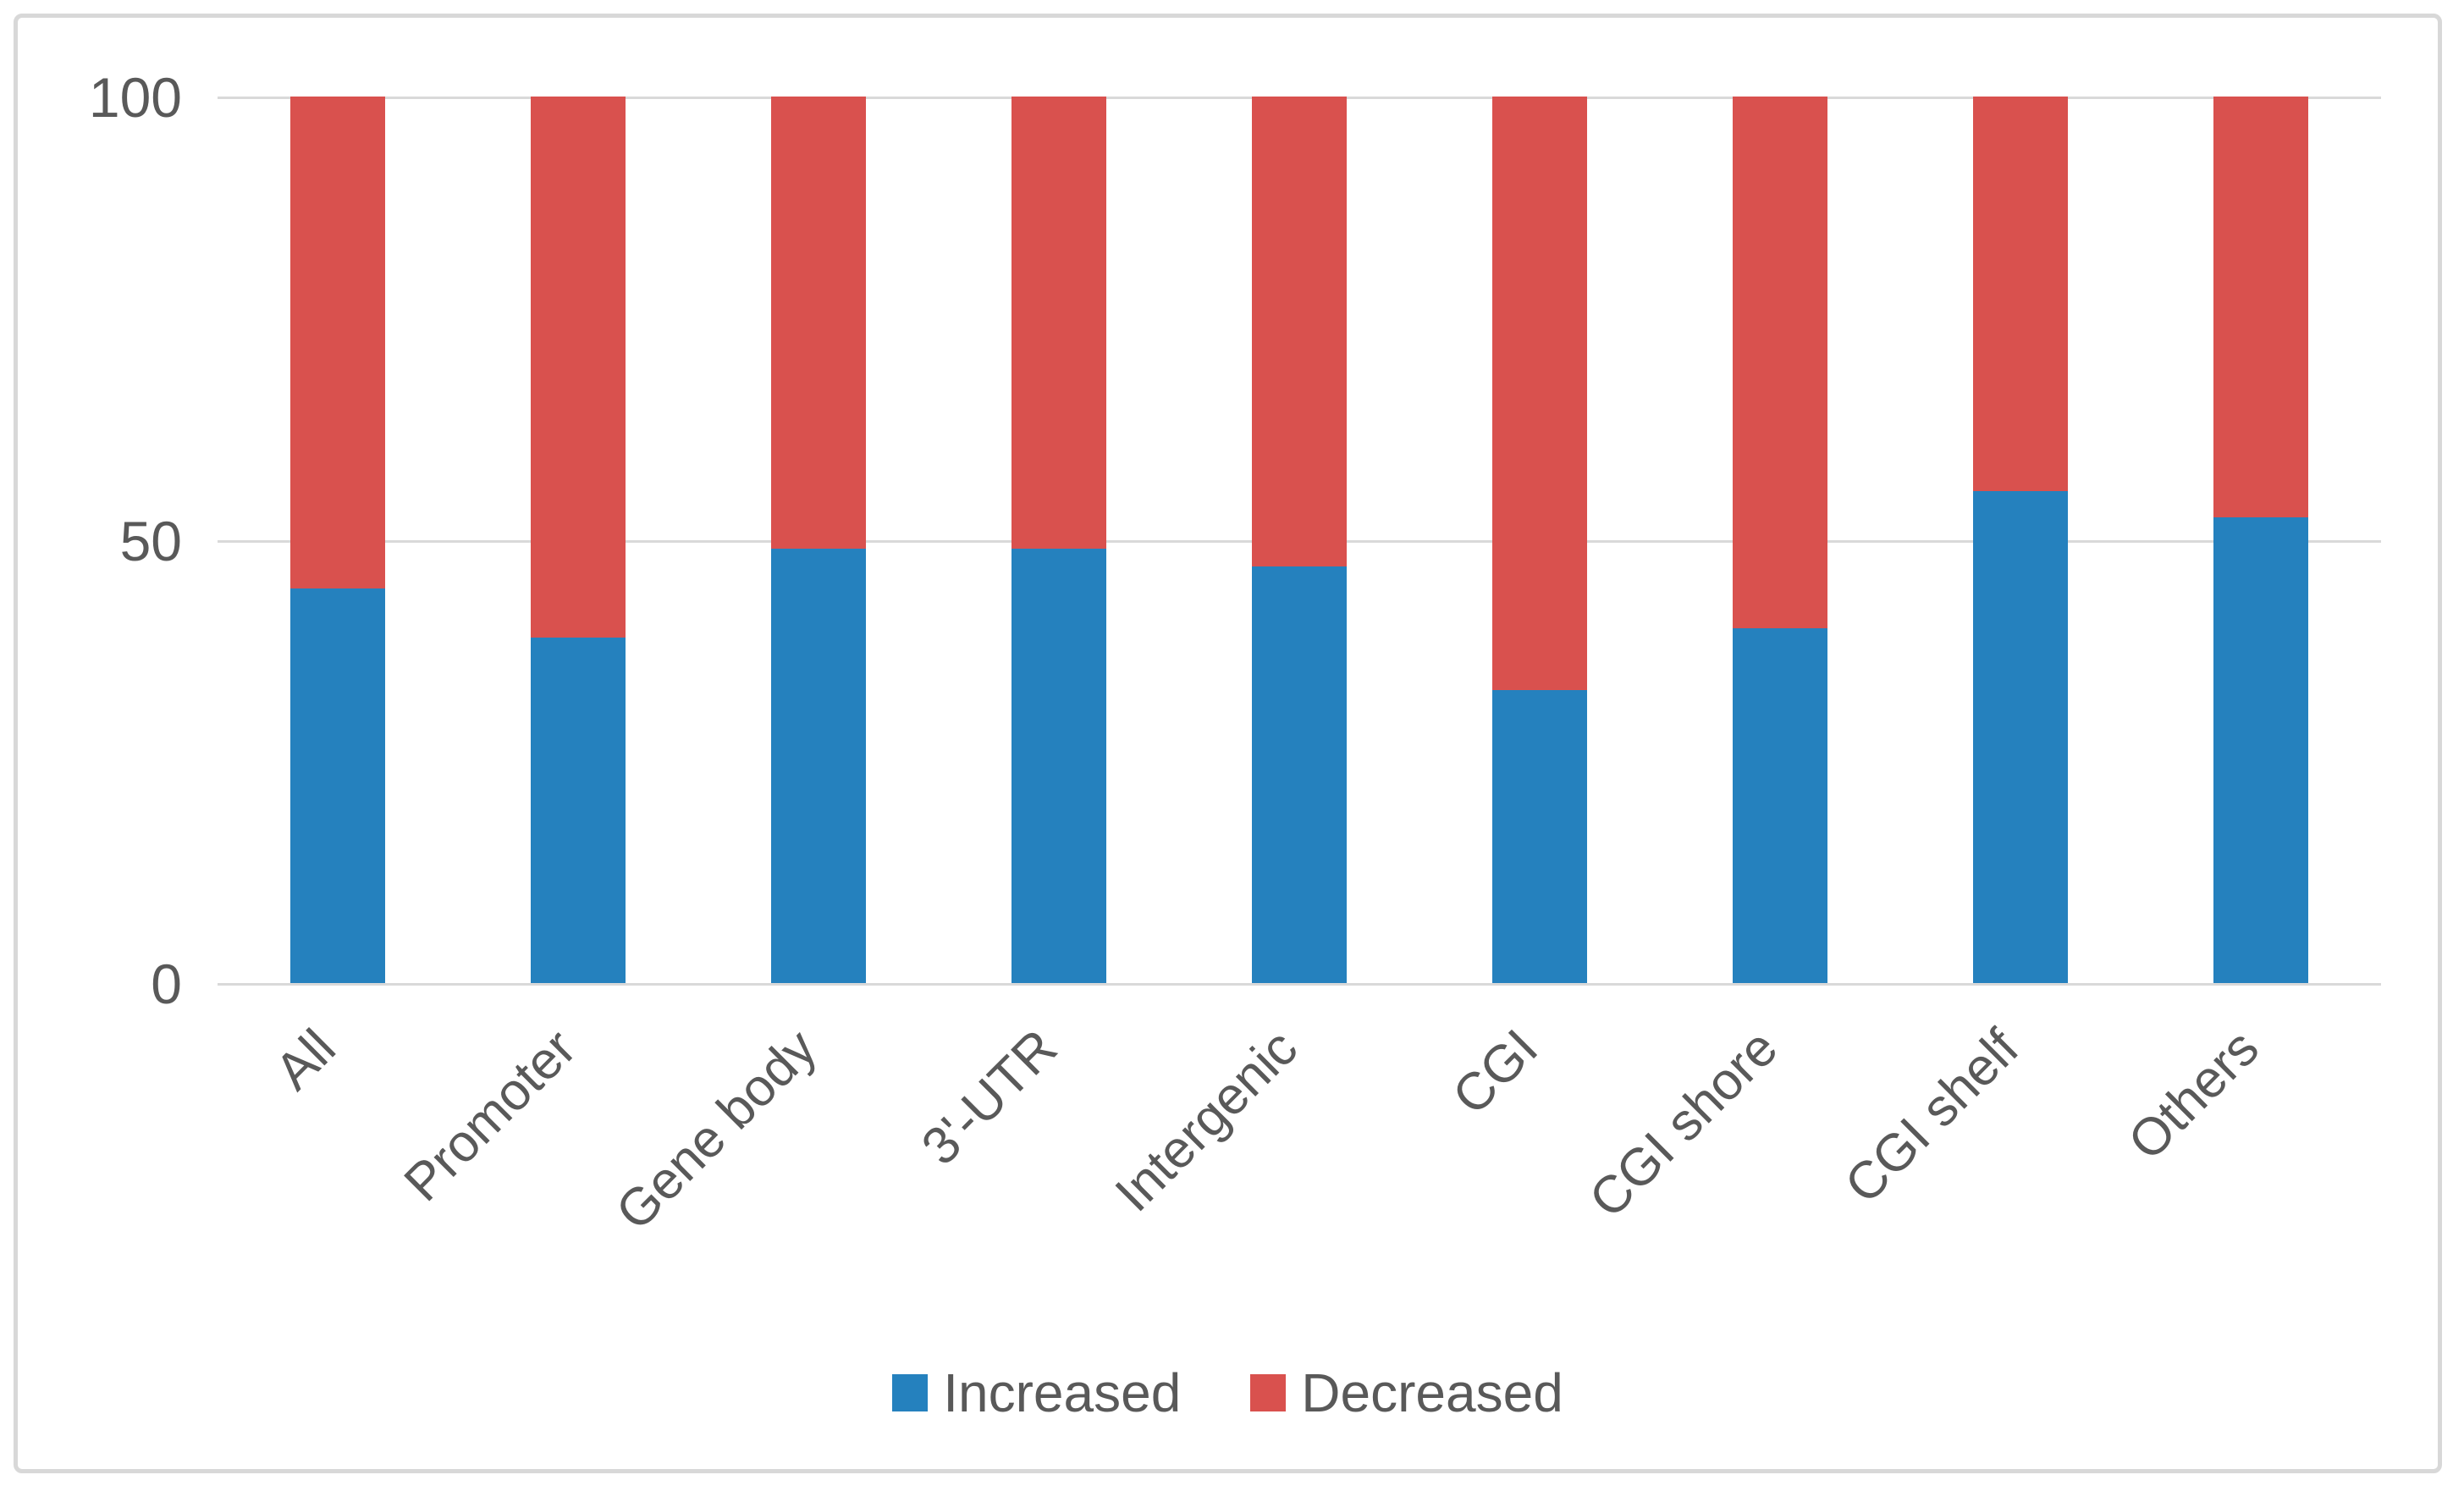  I want to click on x-label-cgi: CGI, so click(1495, 1072).